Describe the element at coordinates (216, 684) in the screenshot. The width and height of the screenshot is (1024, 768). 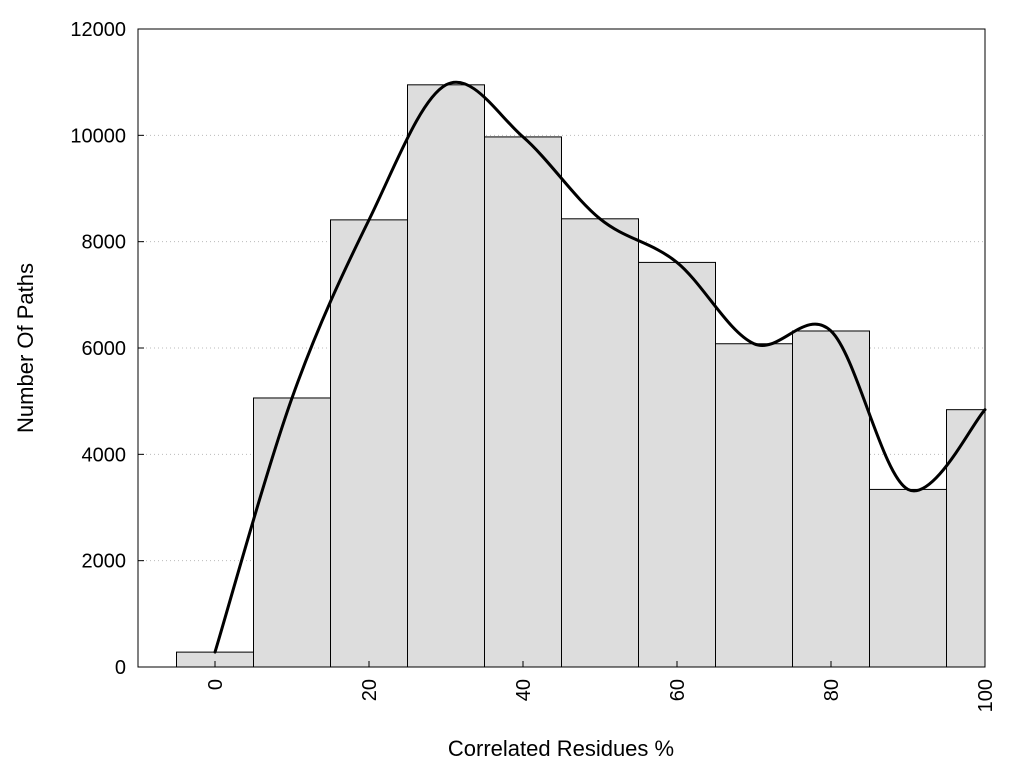
I see `x-tick-label: 0` at that location.